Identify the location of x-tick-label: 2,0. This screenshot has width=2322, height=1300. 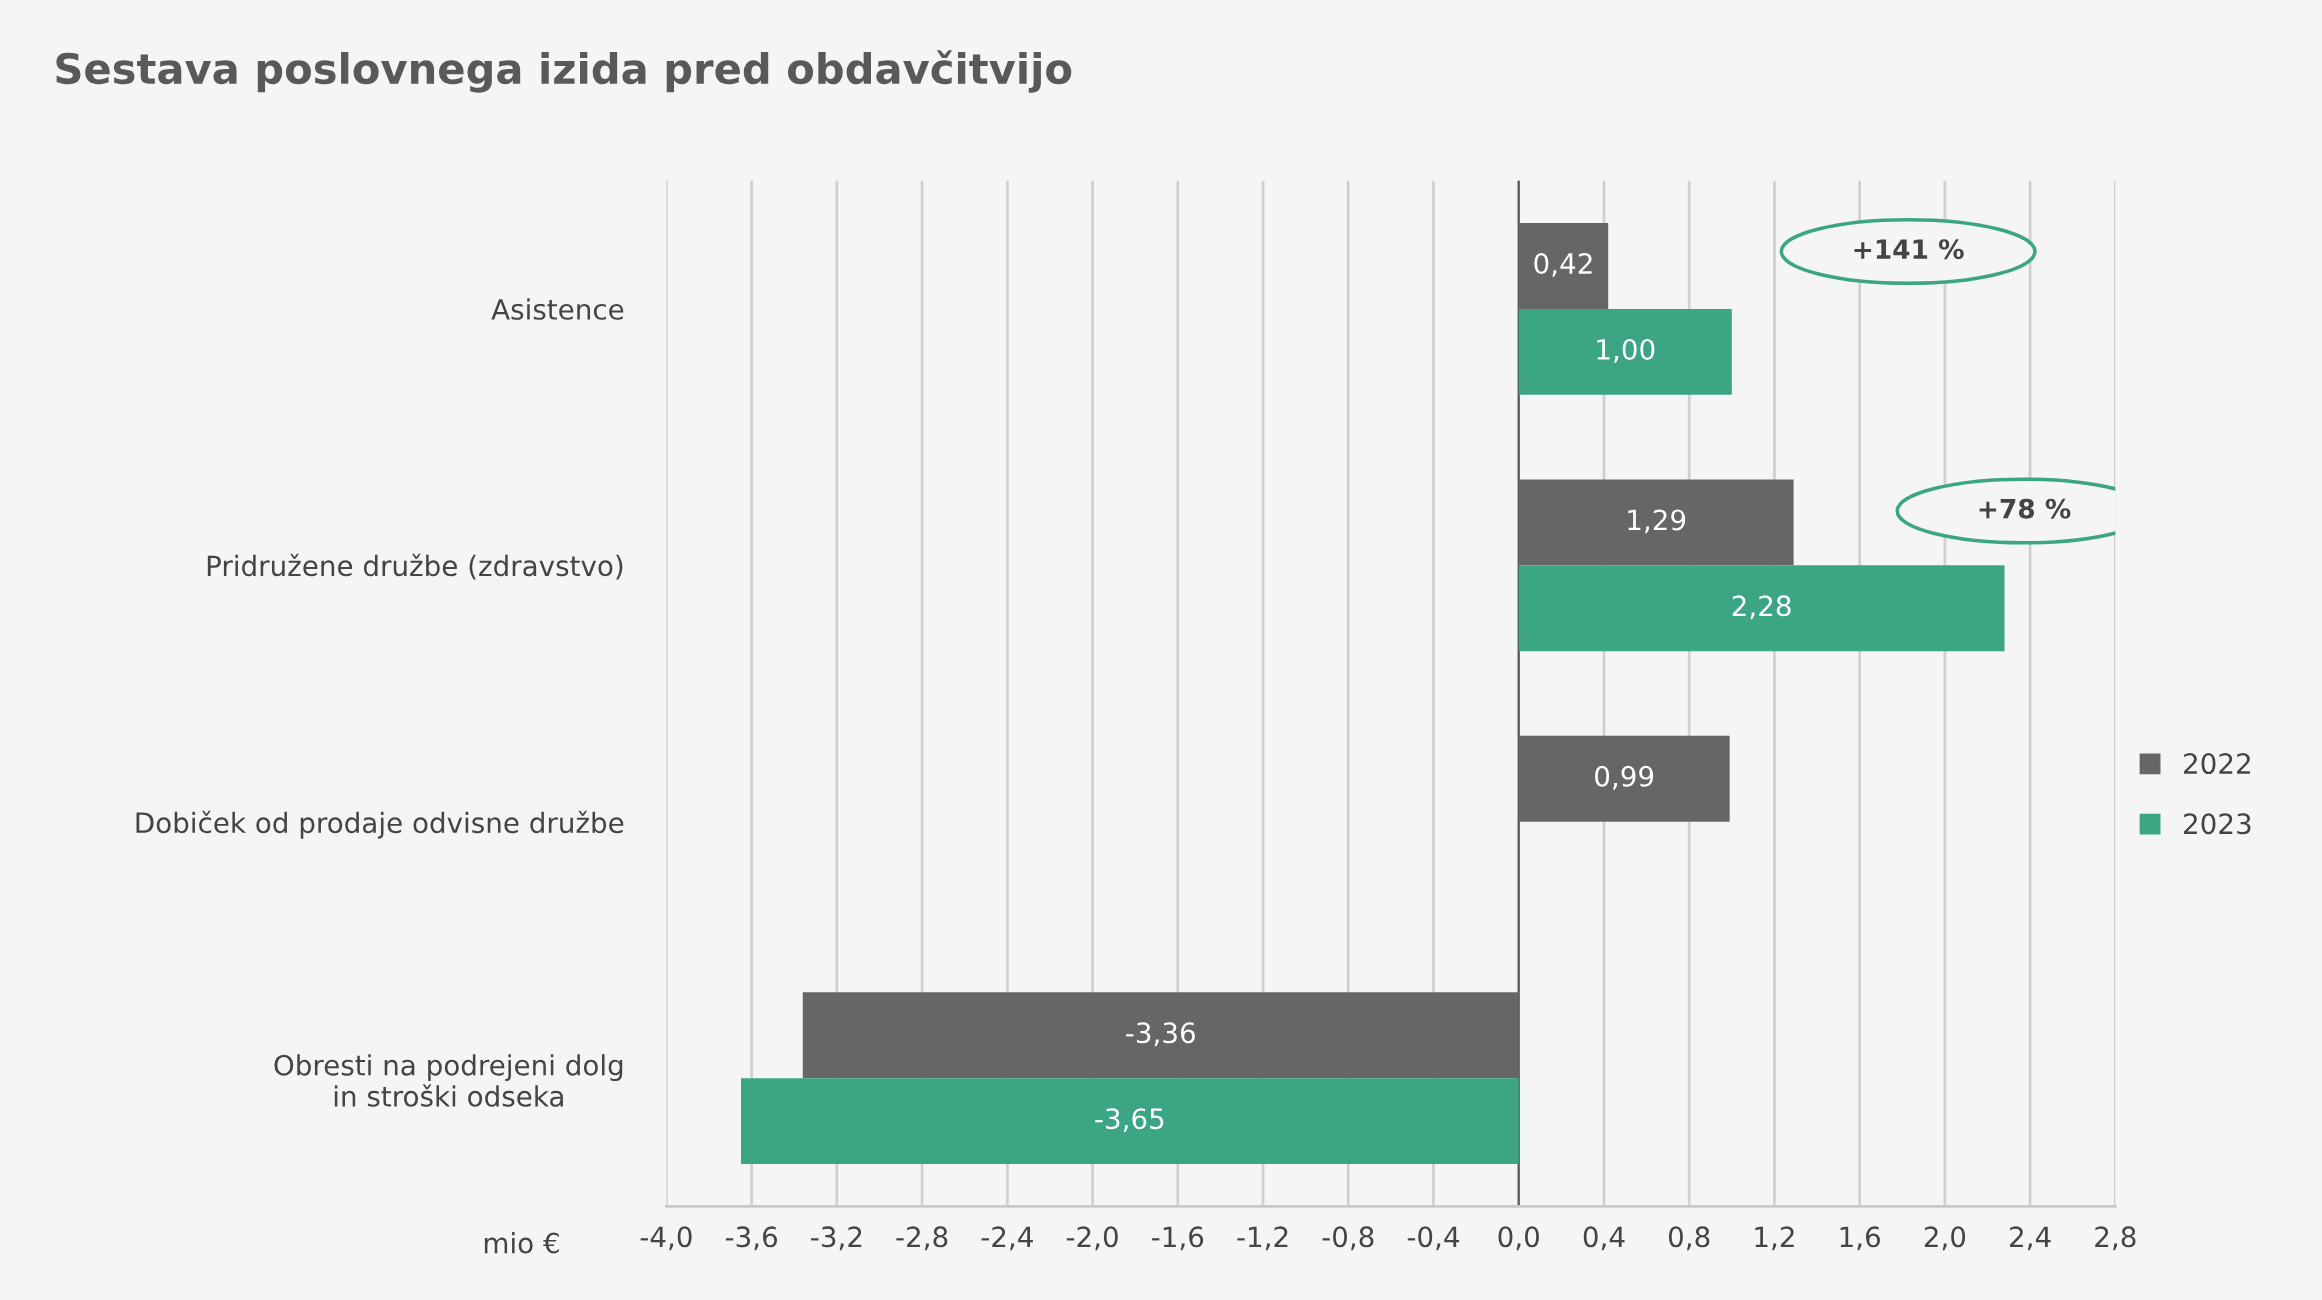
(1945, 1238).